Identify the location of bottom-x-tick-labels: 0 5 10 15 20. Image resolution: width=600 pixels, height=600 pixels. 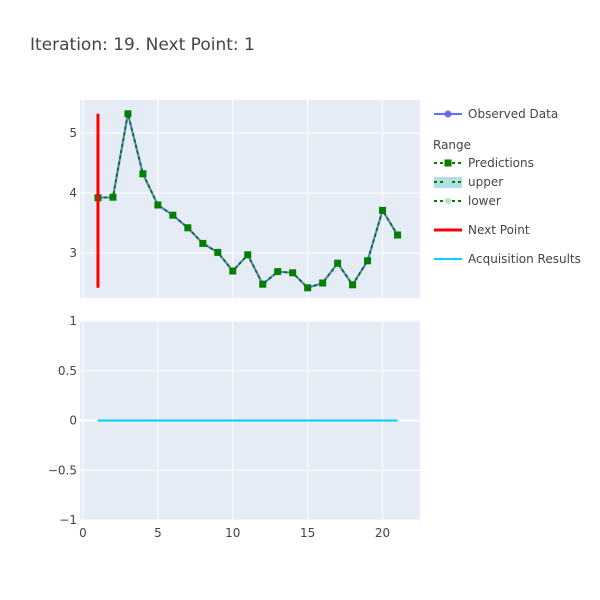
(234, 533).